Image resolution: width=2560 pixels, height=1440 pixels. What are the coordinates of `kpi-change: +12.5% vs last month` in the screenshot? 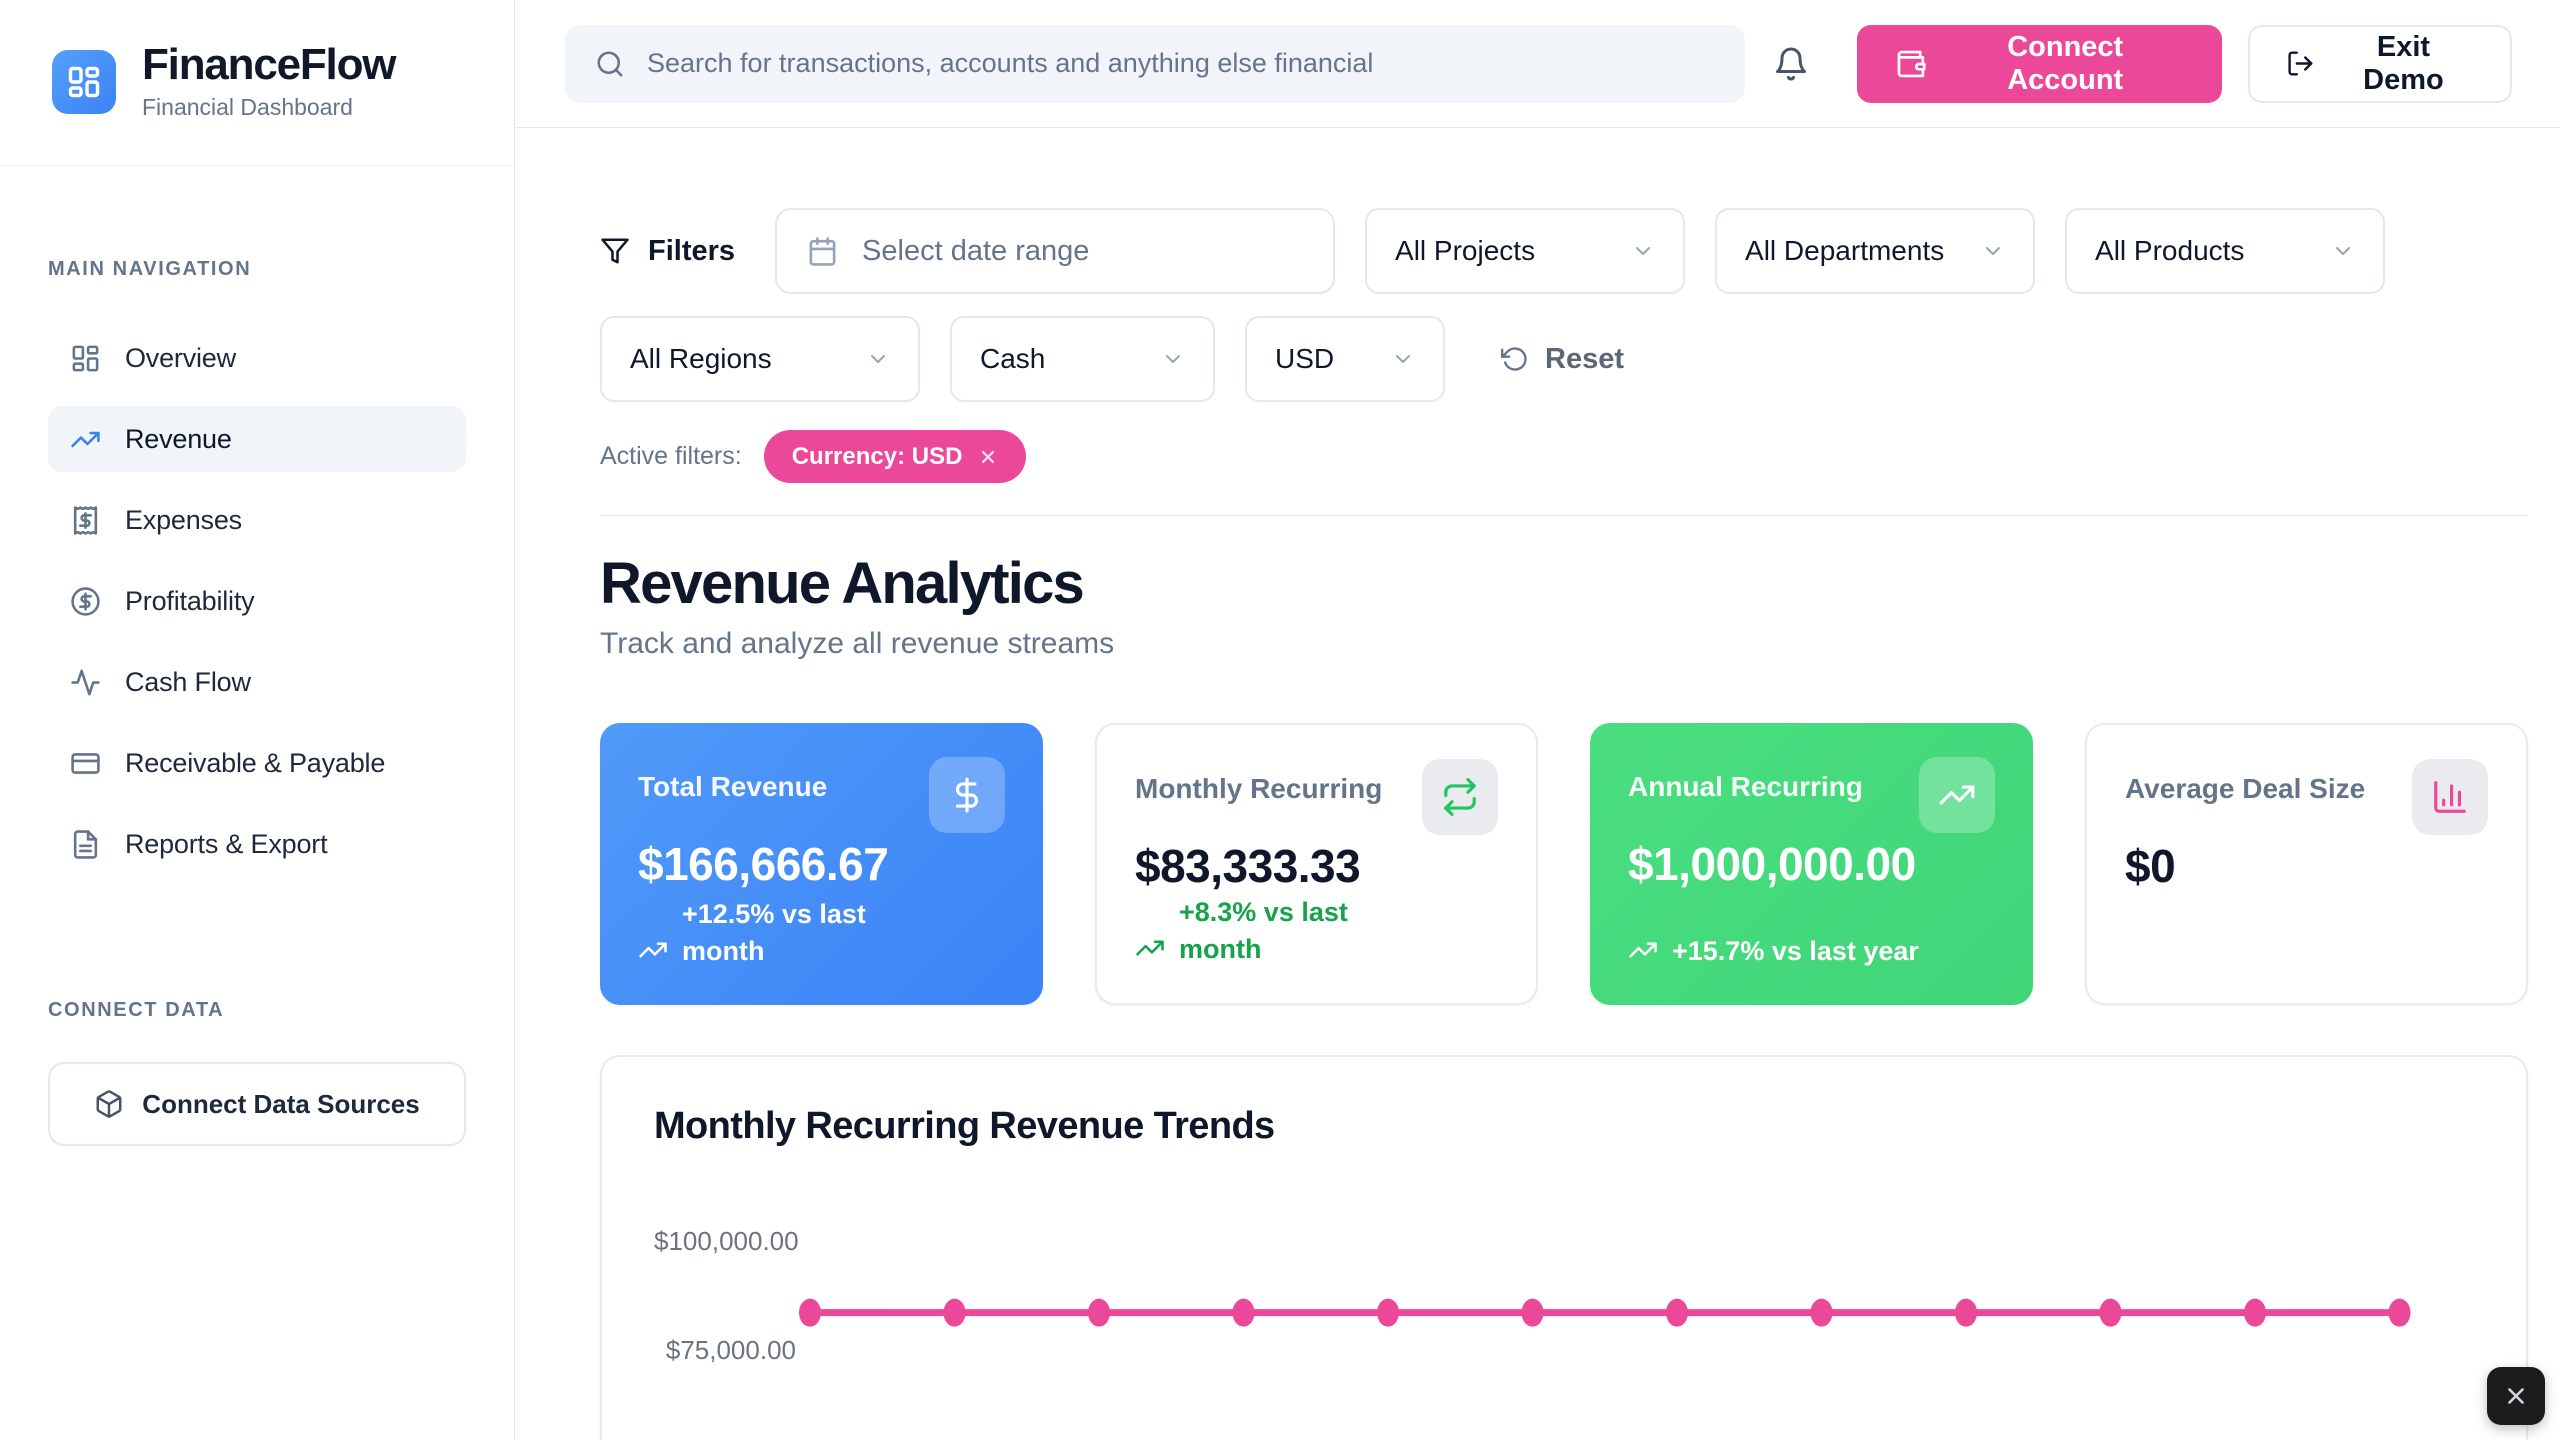 It's located at (778, 932).